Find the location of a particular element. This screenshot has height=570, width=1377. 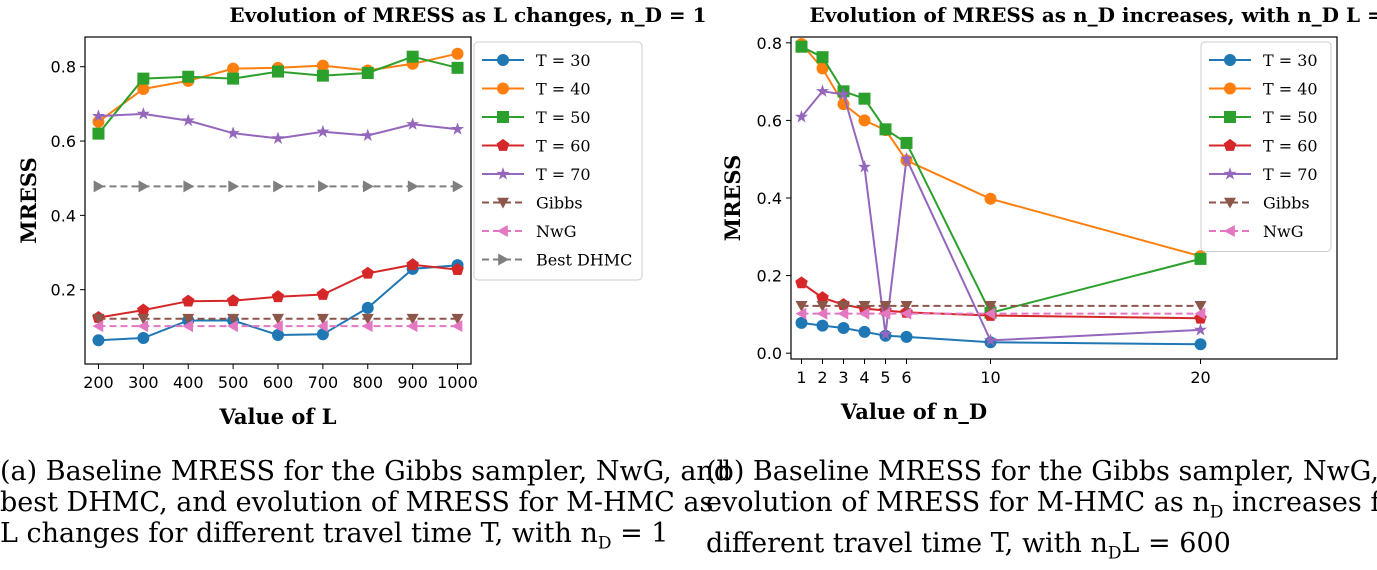

legend-label-gibbs: Gibbs is located at coordinates (1286, 203).